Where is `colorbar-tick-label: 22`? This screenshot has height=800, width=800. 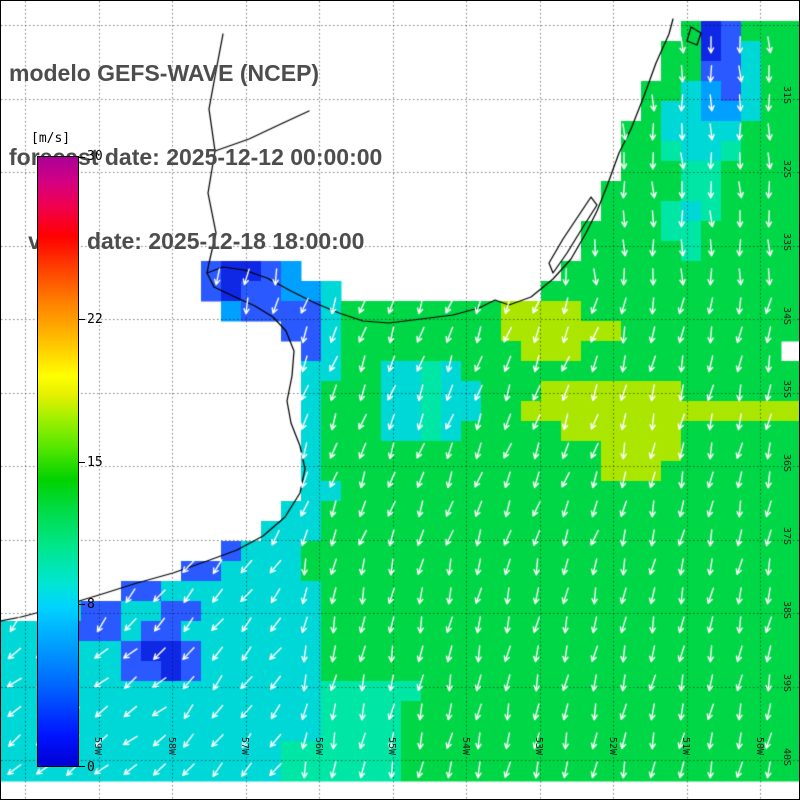 colorbar-tick-label: 22 is located at coordinates (95, 319).